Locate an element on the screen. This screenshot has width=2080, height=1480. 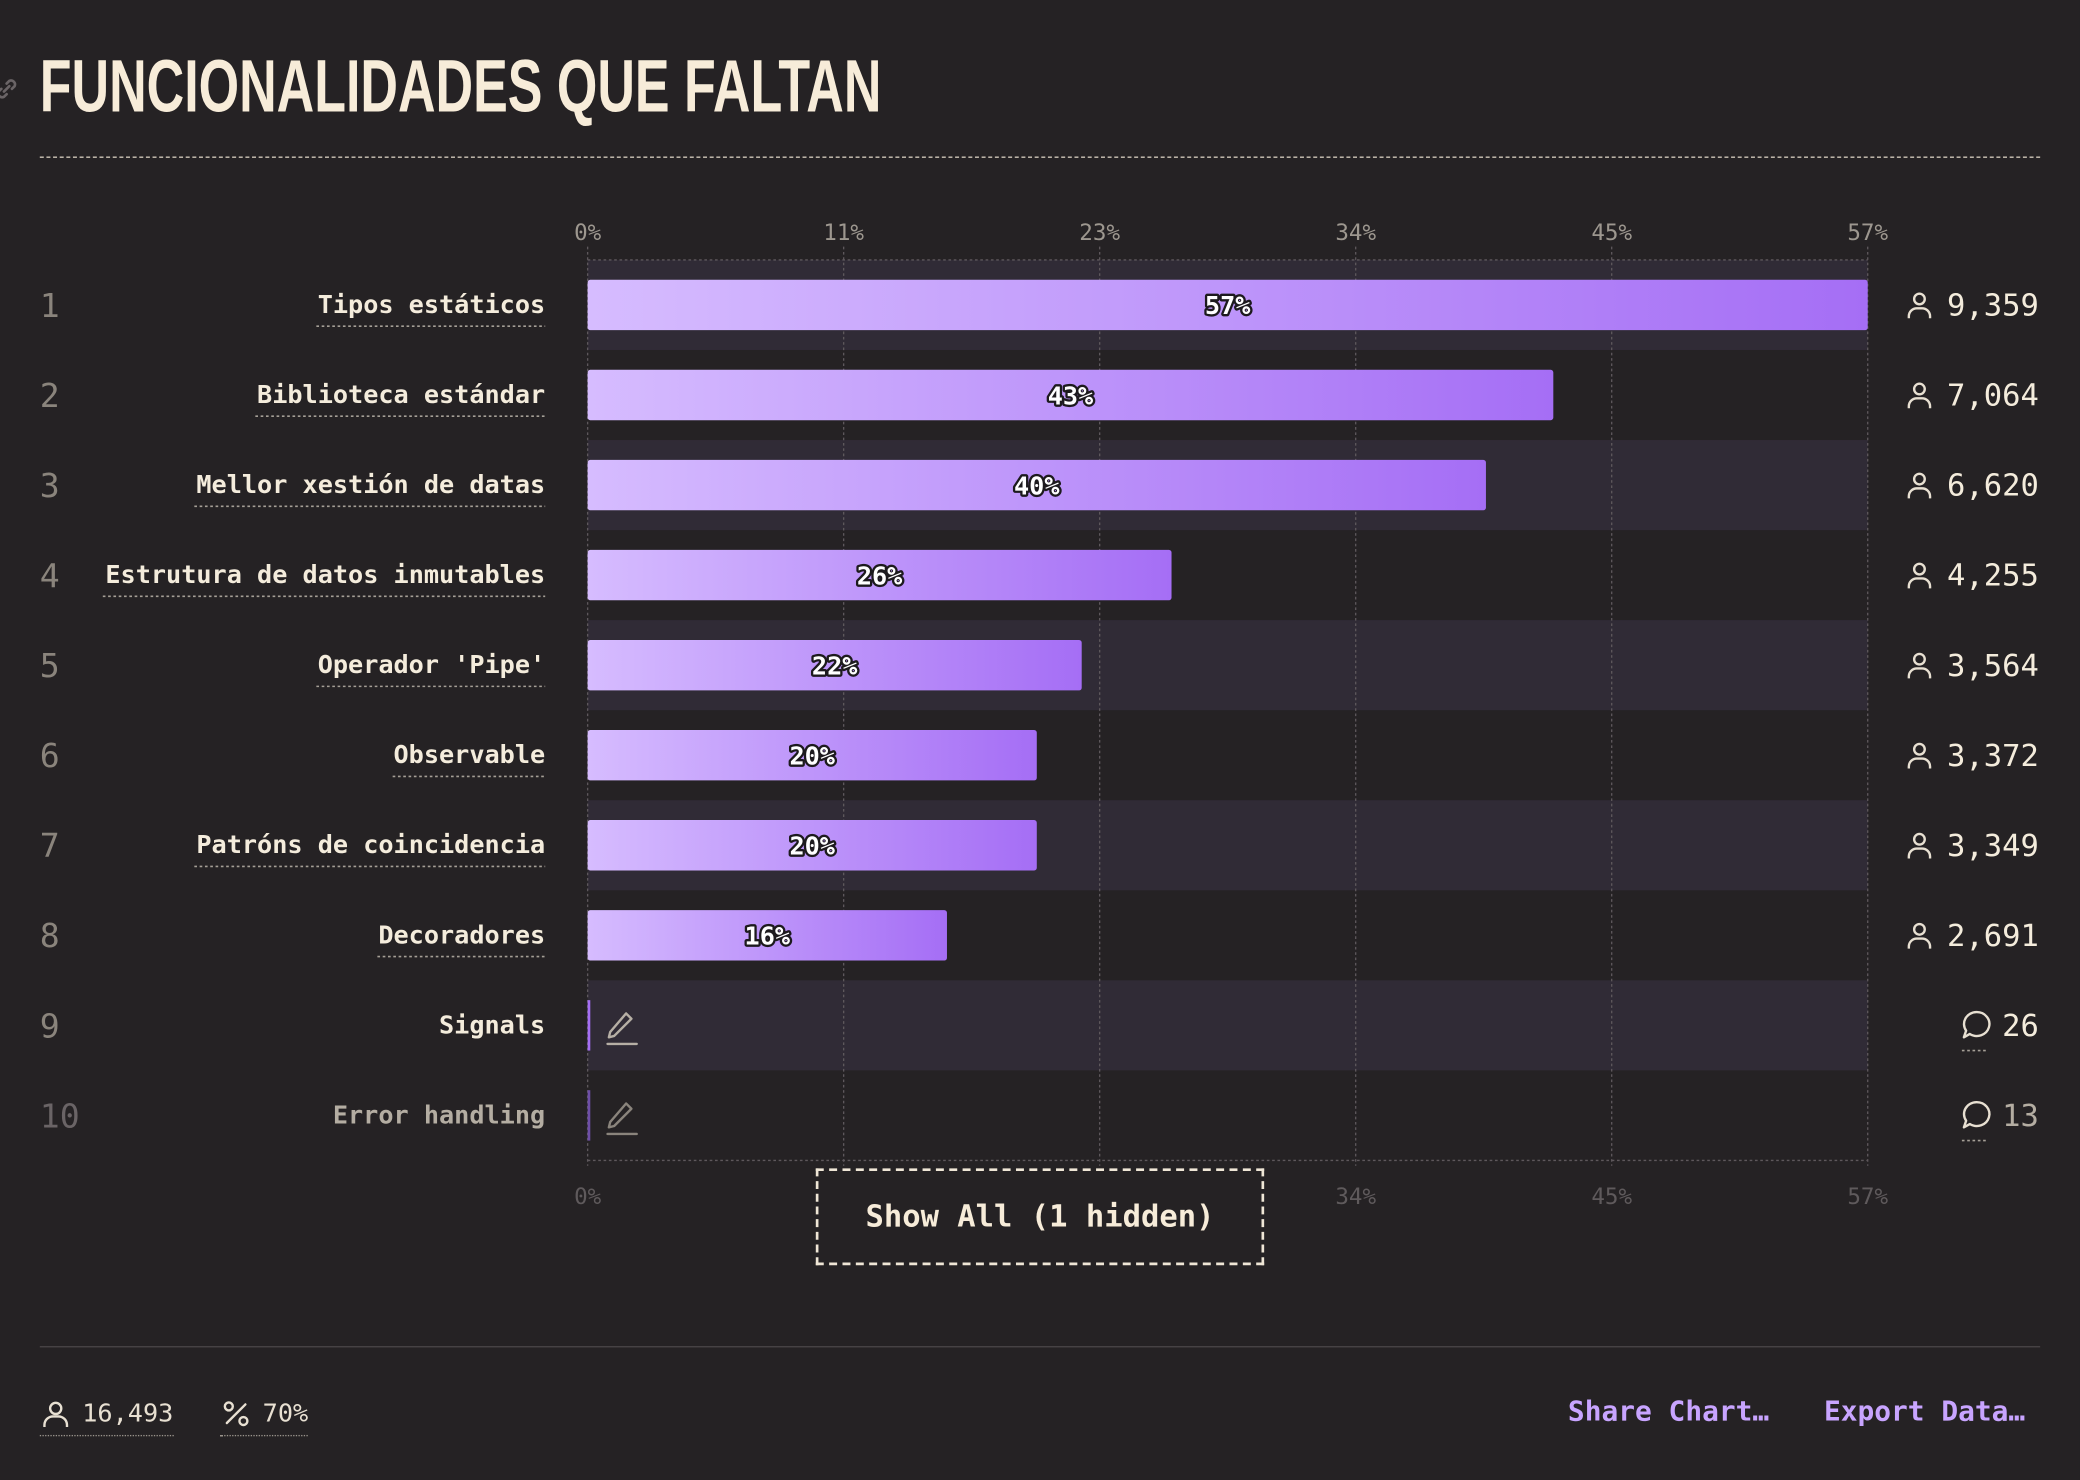
bar-value-label: 26% is located at coordinates (880, 575).